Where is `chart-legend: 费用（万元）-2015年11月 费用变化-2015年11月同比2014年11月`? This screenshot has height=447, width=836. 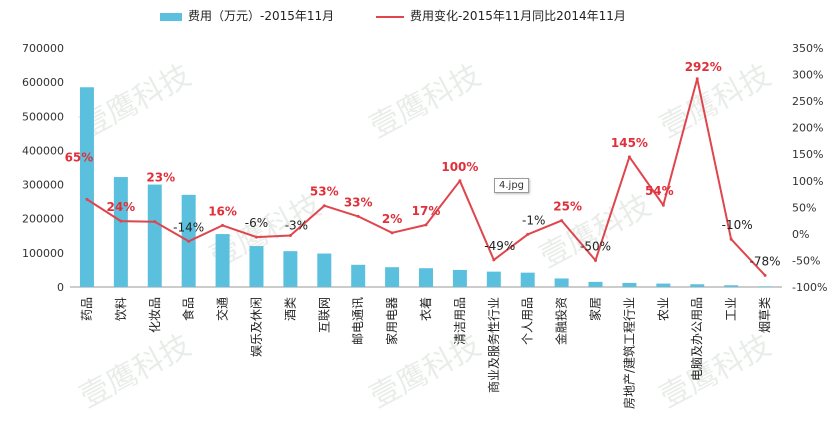
chart-legend: 费用（万元）-2015年11月 费用变化-2015年11月同比2014年11月 is located at coordinates (412, 15).